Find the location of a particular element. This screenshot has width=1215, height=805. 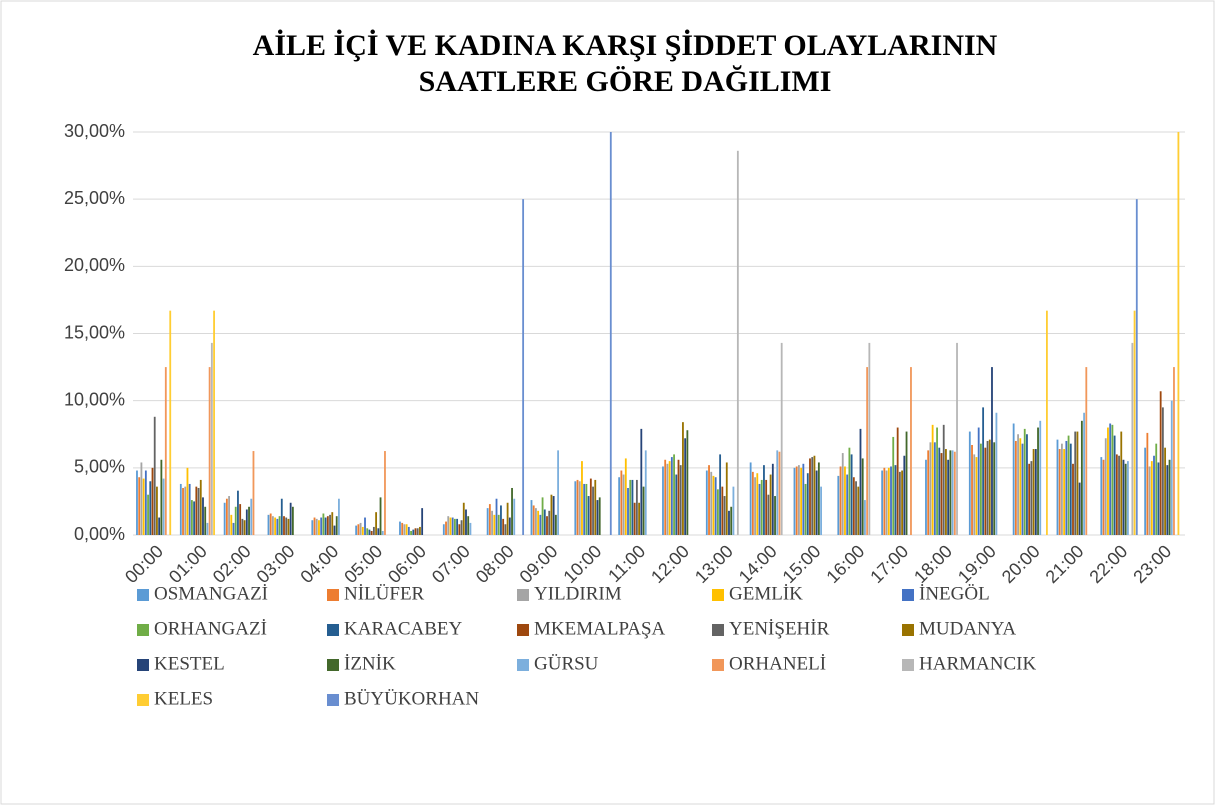

y-tick-label: 0,00% is located at coordinates (99, 534).